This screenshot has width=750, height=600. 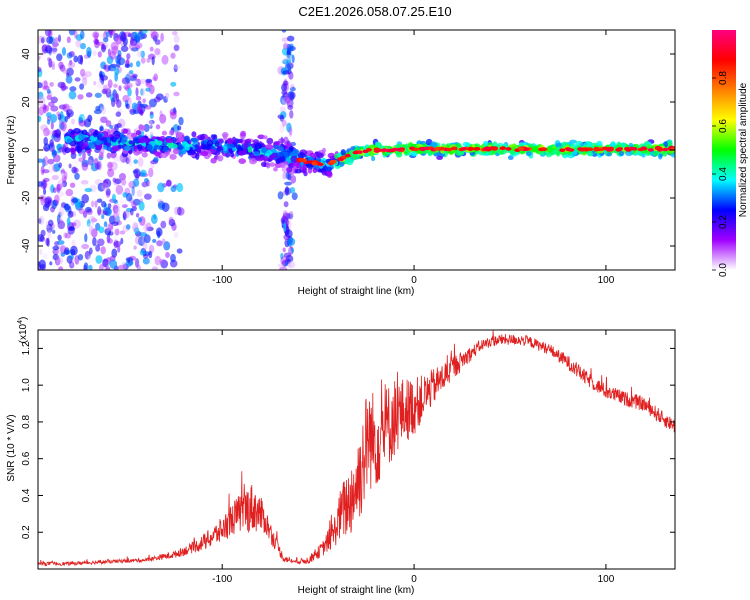 What do you see at coordinates (11, 150) in the screenshot?
I see `spectrogram-ylabel: Frequency (Hz)` at bounding box center [11, 150].